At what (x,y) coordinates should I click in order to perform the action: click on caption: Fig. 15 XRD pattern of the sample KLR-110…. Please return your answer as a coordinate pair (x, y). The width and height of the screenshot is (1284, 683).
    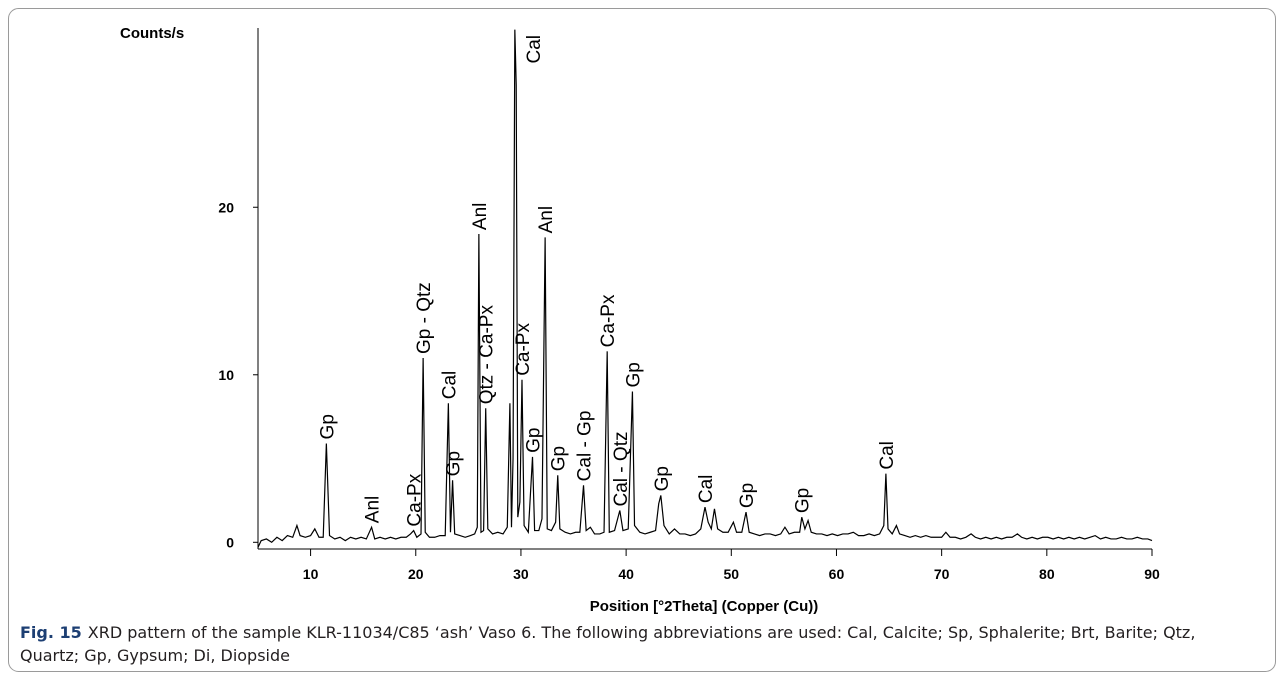
    Looking at the image, I should click on (630, 644).